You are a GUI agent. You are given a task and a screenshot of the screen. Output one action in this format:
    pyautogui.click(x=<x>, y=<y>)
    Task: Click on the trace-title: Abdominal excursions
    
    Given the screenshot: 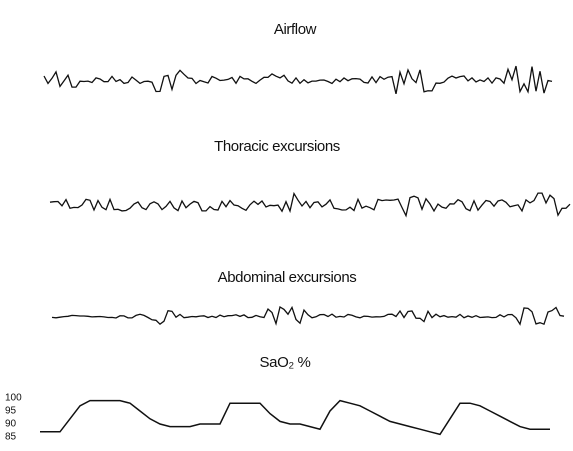 What is the action you would take?
    pyautogui.click(x=287, y=277)
    